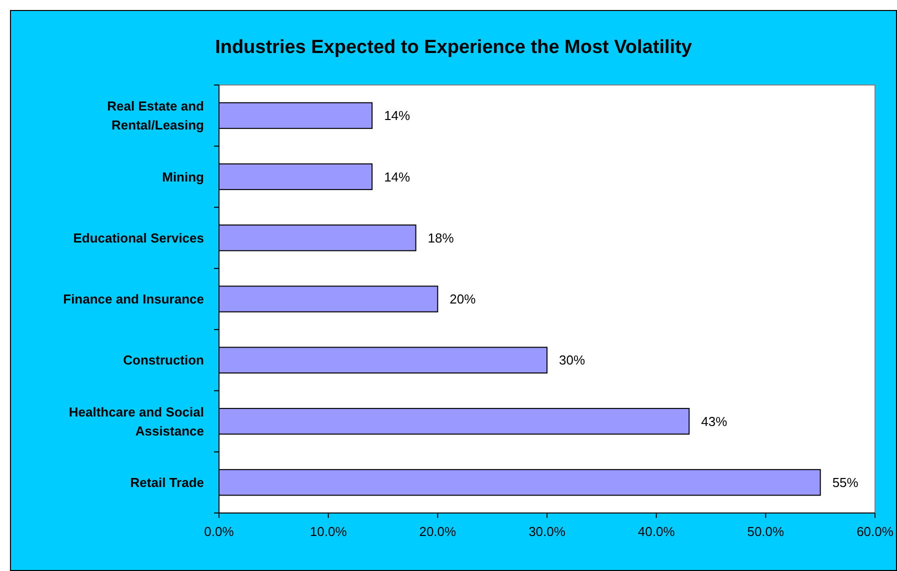 The height and width of the screenshot is (571, 897). What do you see at coordinates (572, 360) in the screenshot?
I see `data-label: 30%` at bounding box center [572, 360].